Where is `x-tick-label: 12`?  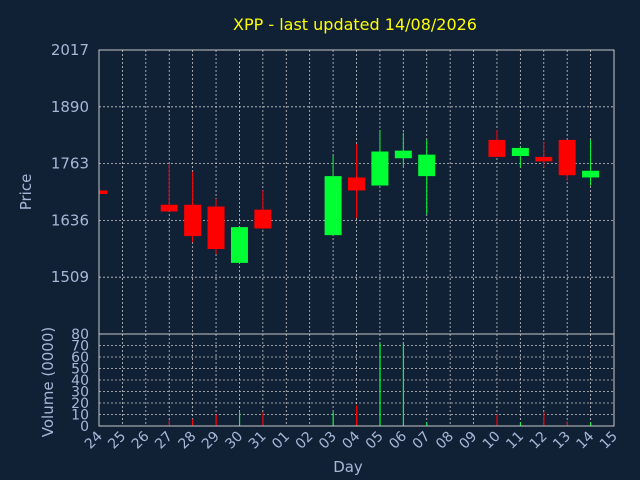 x-tick-label: 12 is located at coordinates (539, 441).